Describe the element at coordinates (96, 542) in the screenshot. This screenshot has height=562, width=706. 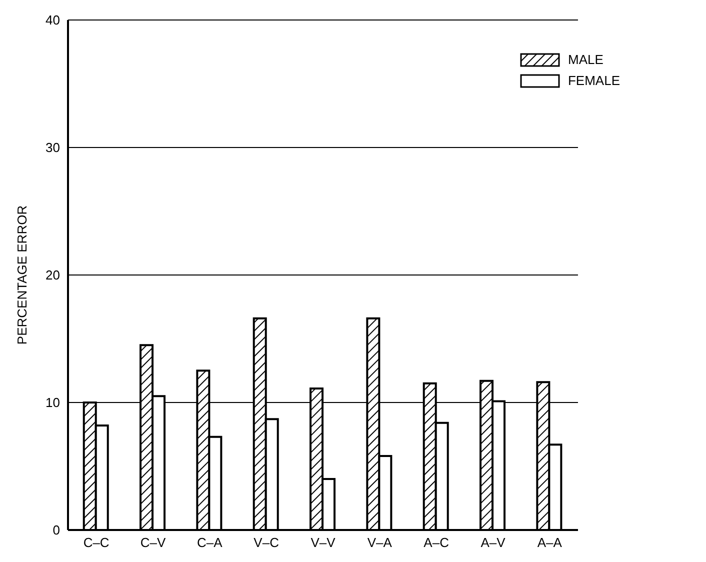
I see `x-tick-label: C–C` at that location.